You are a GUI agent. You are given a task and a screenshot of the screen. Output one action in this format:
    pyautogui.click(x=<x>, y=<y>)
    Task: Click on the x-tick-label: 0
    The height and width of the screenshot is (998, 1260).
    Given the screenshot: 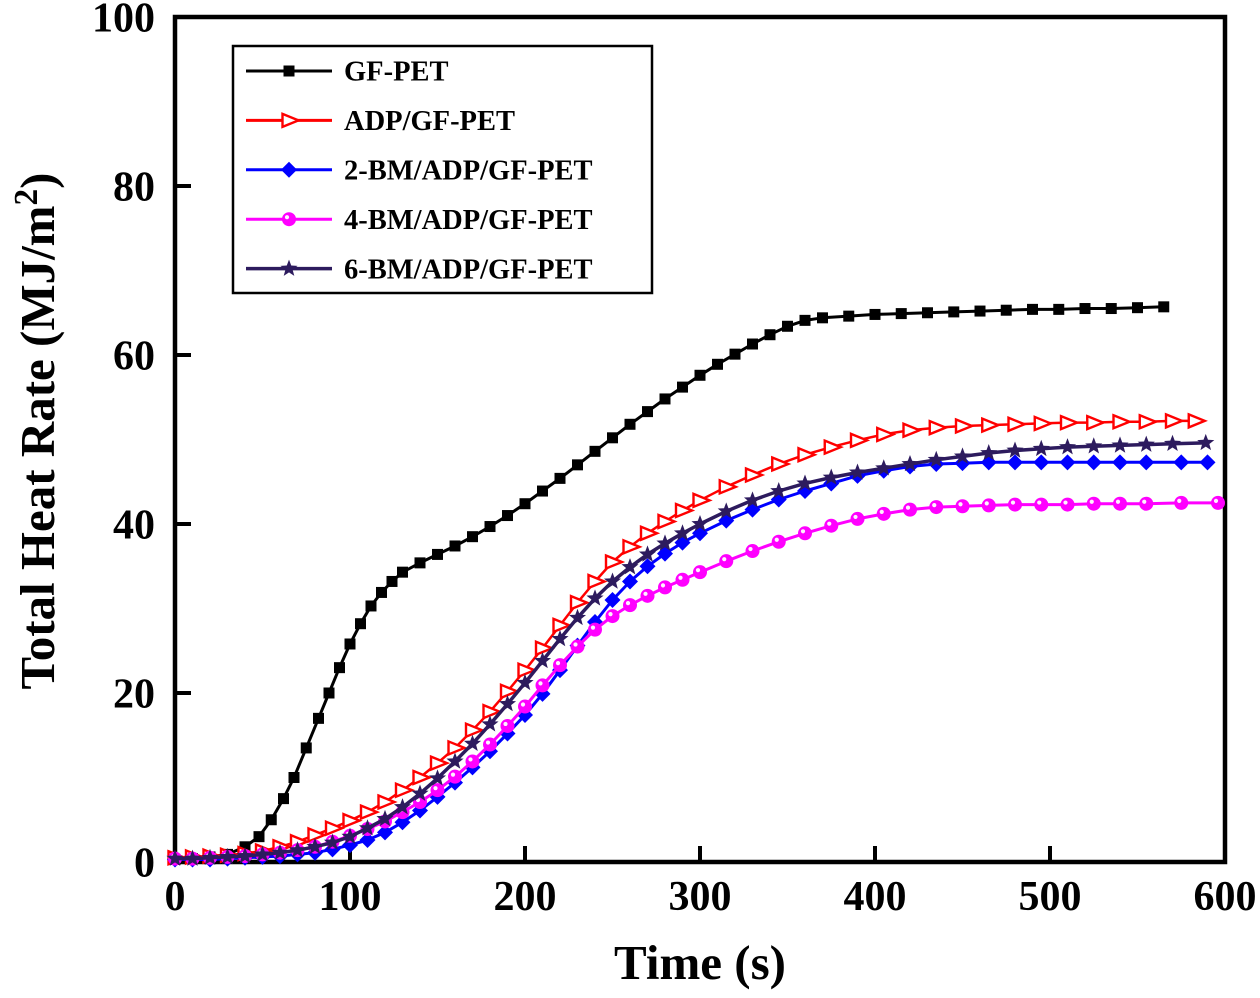 What is the action you would take?
    pyautogui.click(x=175, y=897)
    